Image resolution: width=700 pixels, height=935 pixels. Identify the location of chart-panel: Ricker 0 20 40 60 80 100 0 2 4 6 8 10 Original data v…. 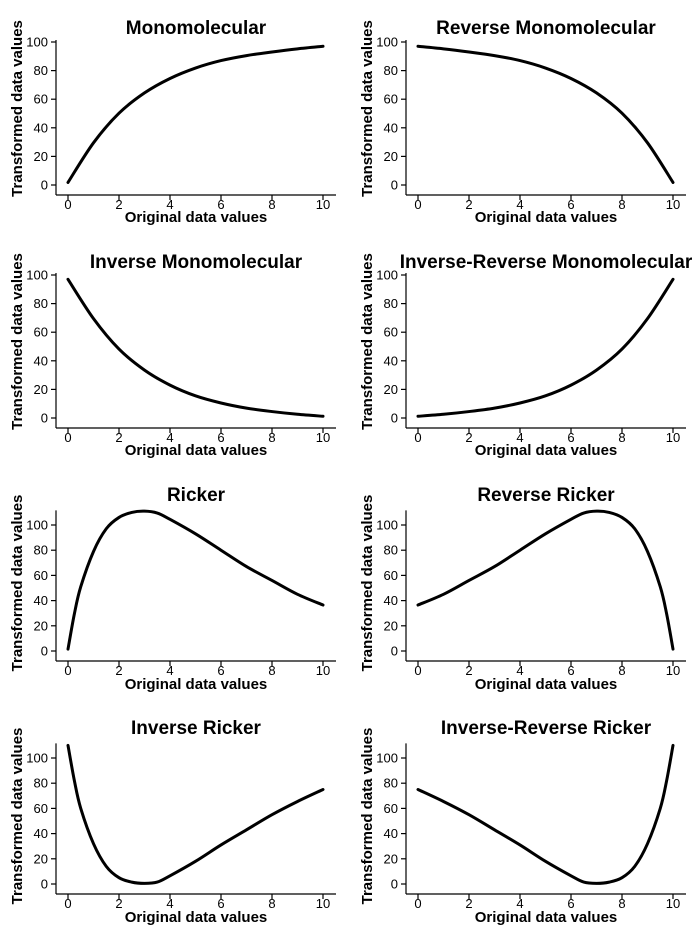
(172, 589).